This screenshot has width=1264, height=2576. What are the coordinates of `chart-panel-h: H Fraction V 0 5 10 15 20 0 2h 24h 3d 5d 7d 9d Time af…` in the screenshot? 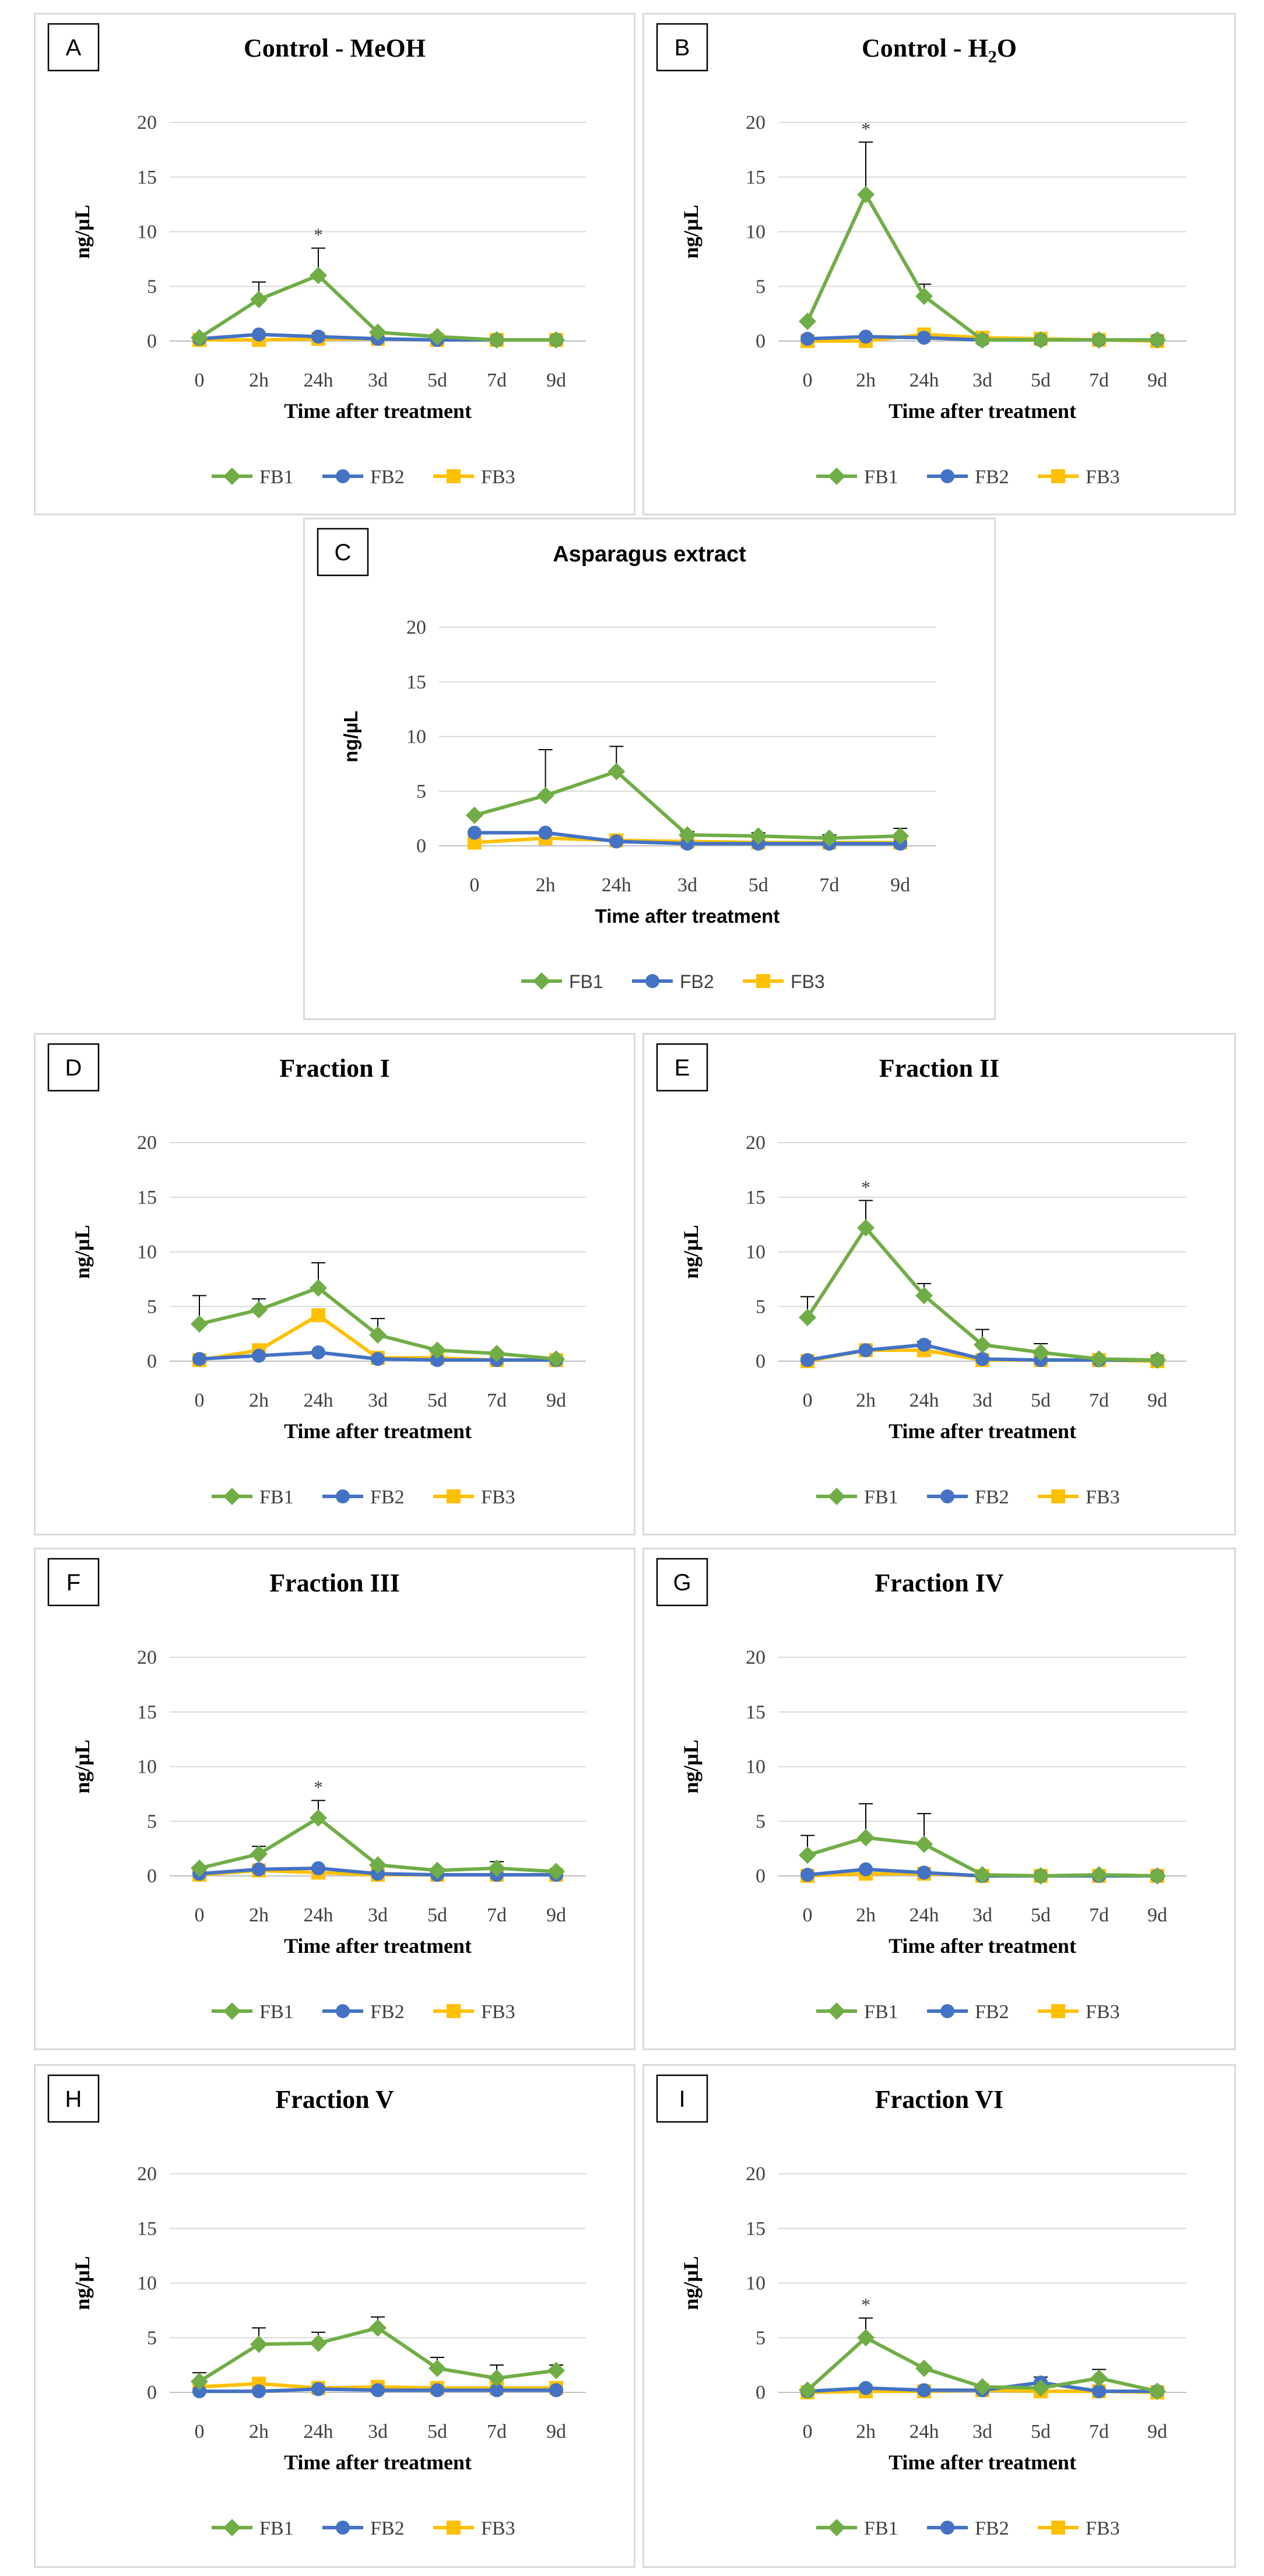 It's located at (334, 2316).